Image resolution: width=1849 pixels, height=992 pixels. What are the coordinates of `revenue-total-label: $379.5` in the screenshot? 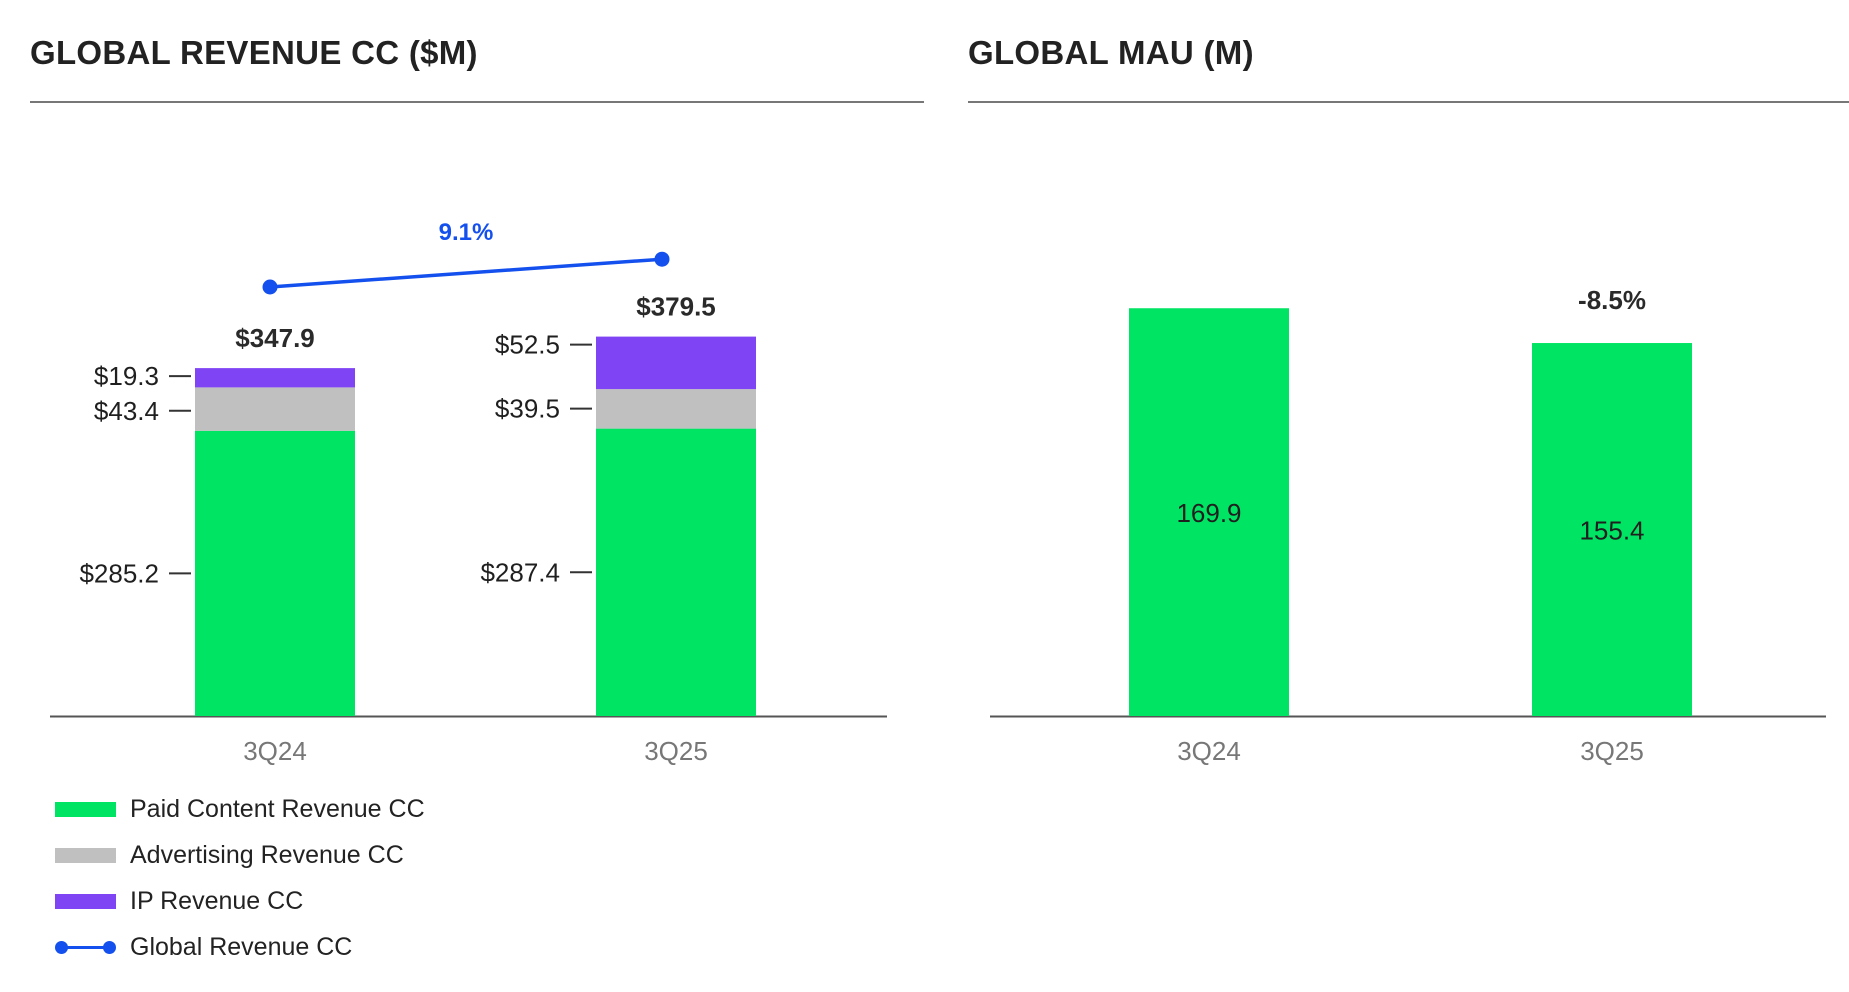 It's located at (676, 307).